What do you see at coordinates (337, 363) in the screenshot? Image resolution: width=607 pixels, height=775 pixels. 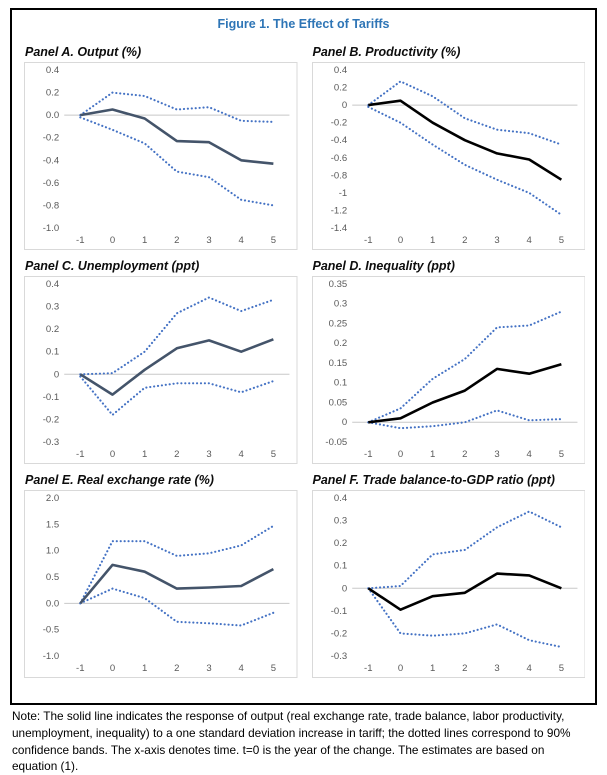 I see `svg-text: 0.15` at bounding box center [337, 363].